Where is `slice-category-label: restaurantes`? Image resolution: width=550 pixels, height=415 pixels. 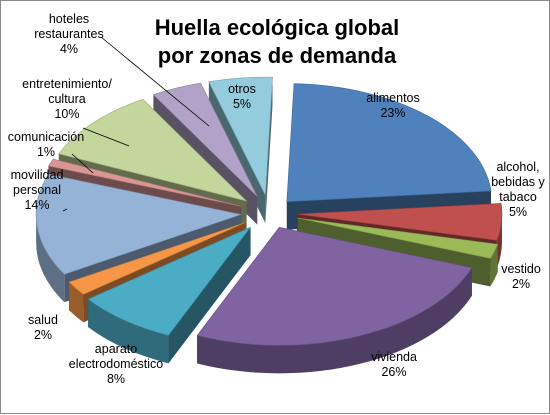
slice-category-label: restaurantes is located at coordinates (68, 34).